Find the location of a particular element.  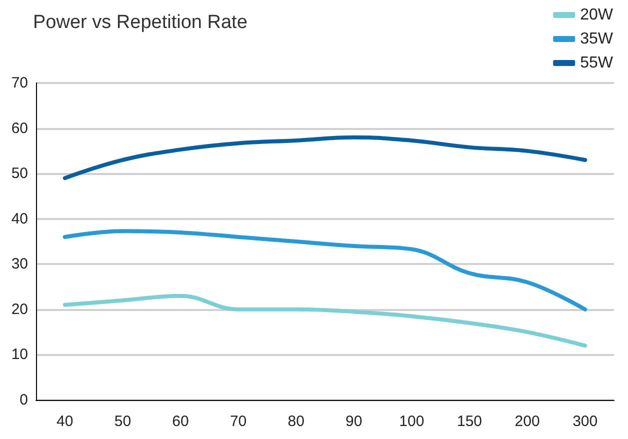

y-tick-label: 0 is located at coordinates (24, 400).